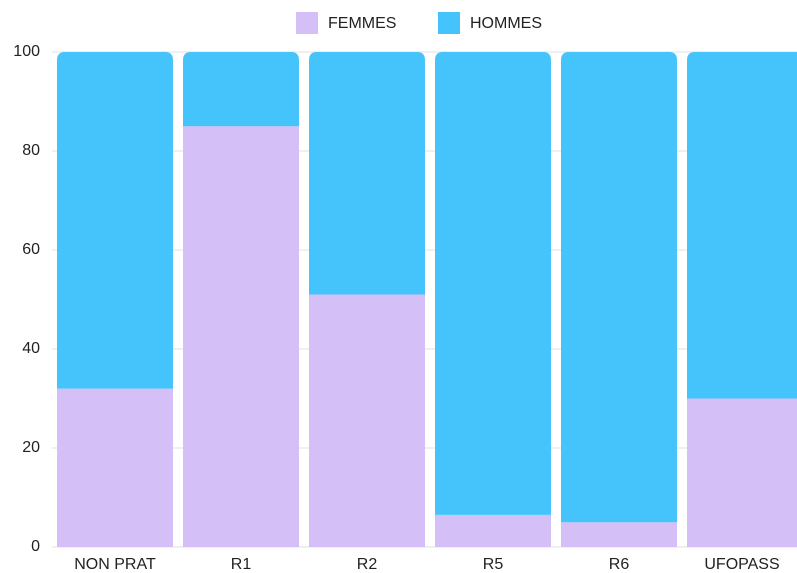 The height and width of the screenshot is (573, 797). What do you see at coordinates (31, 348) in the screenshot?
I see `y-tick-label: 40` at bounding box center [31, 348].